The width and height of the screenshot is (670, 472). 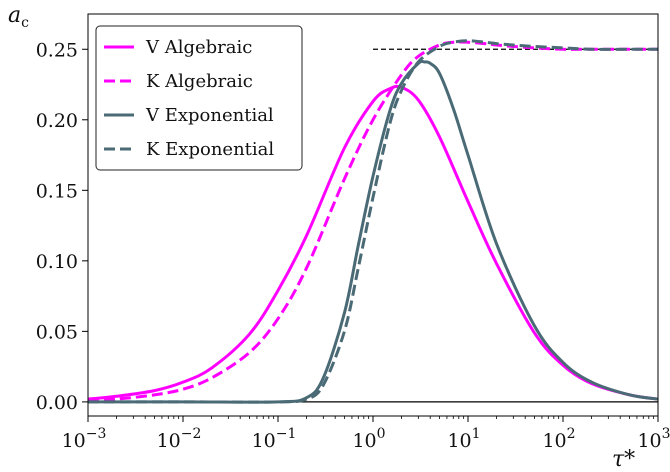 I want to click on y-tick-label-1: 0.05, so click(x=57, y=332).